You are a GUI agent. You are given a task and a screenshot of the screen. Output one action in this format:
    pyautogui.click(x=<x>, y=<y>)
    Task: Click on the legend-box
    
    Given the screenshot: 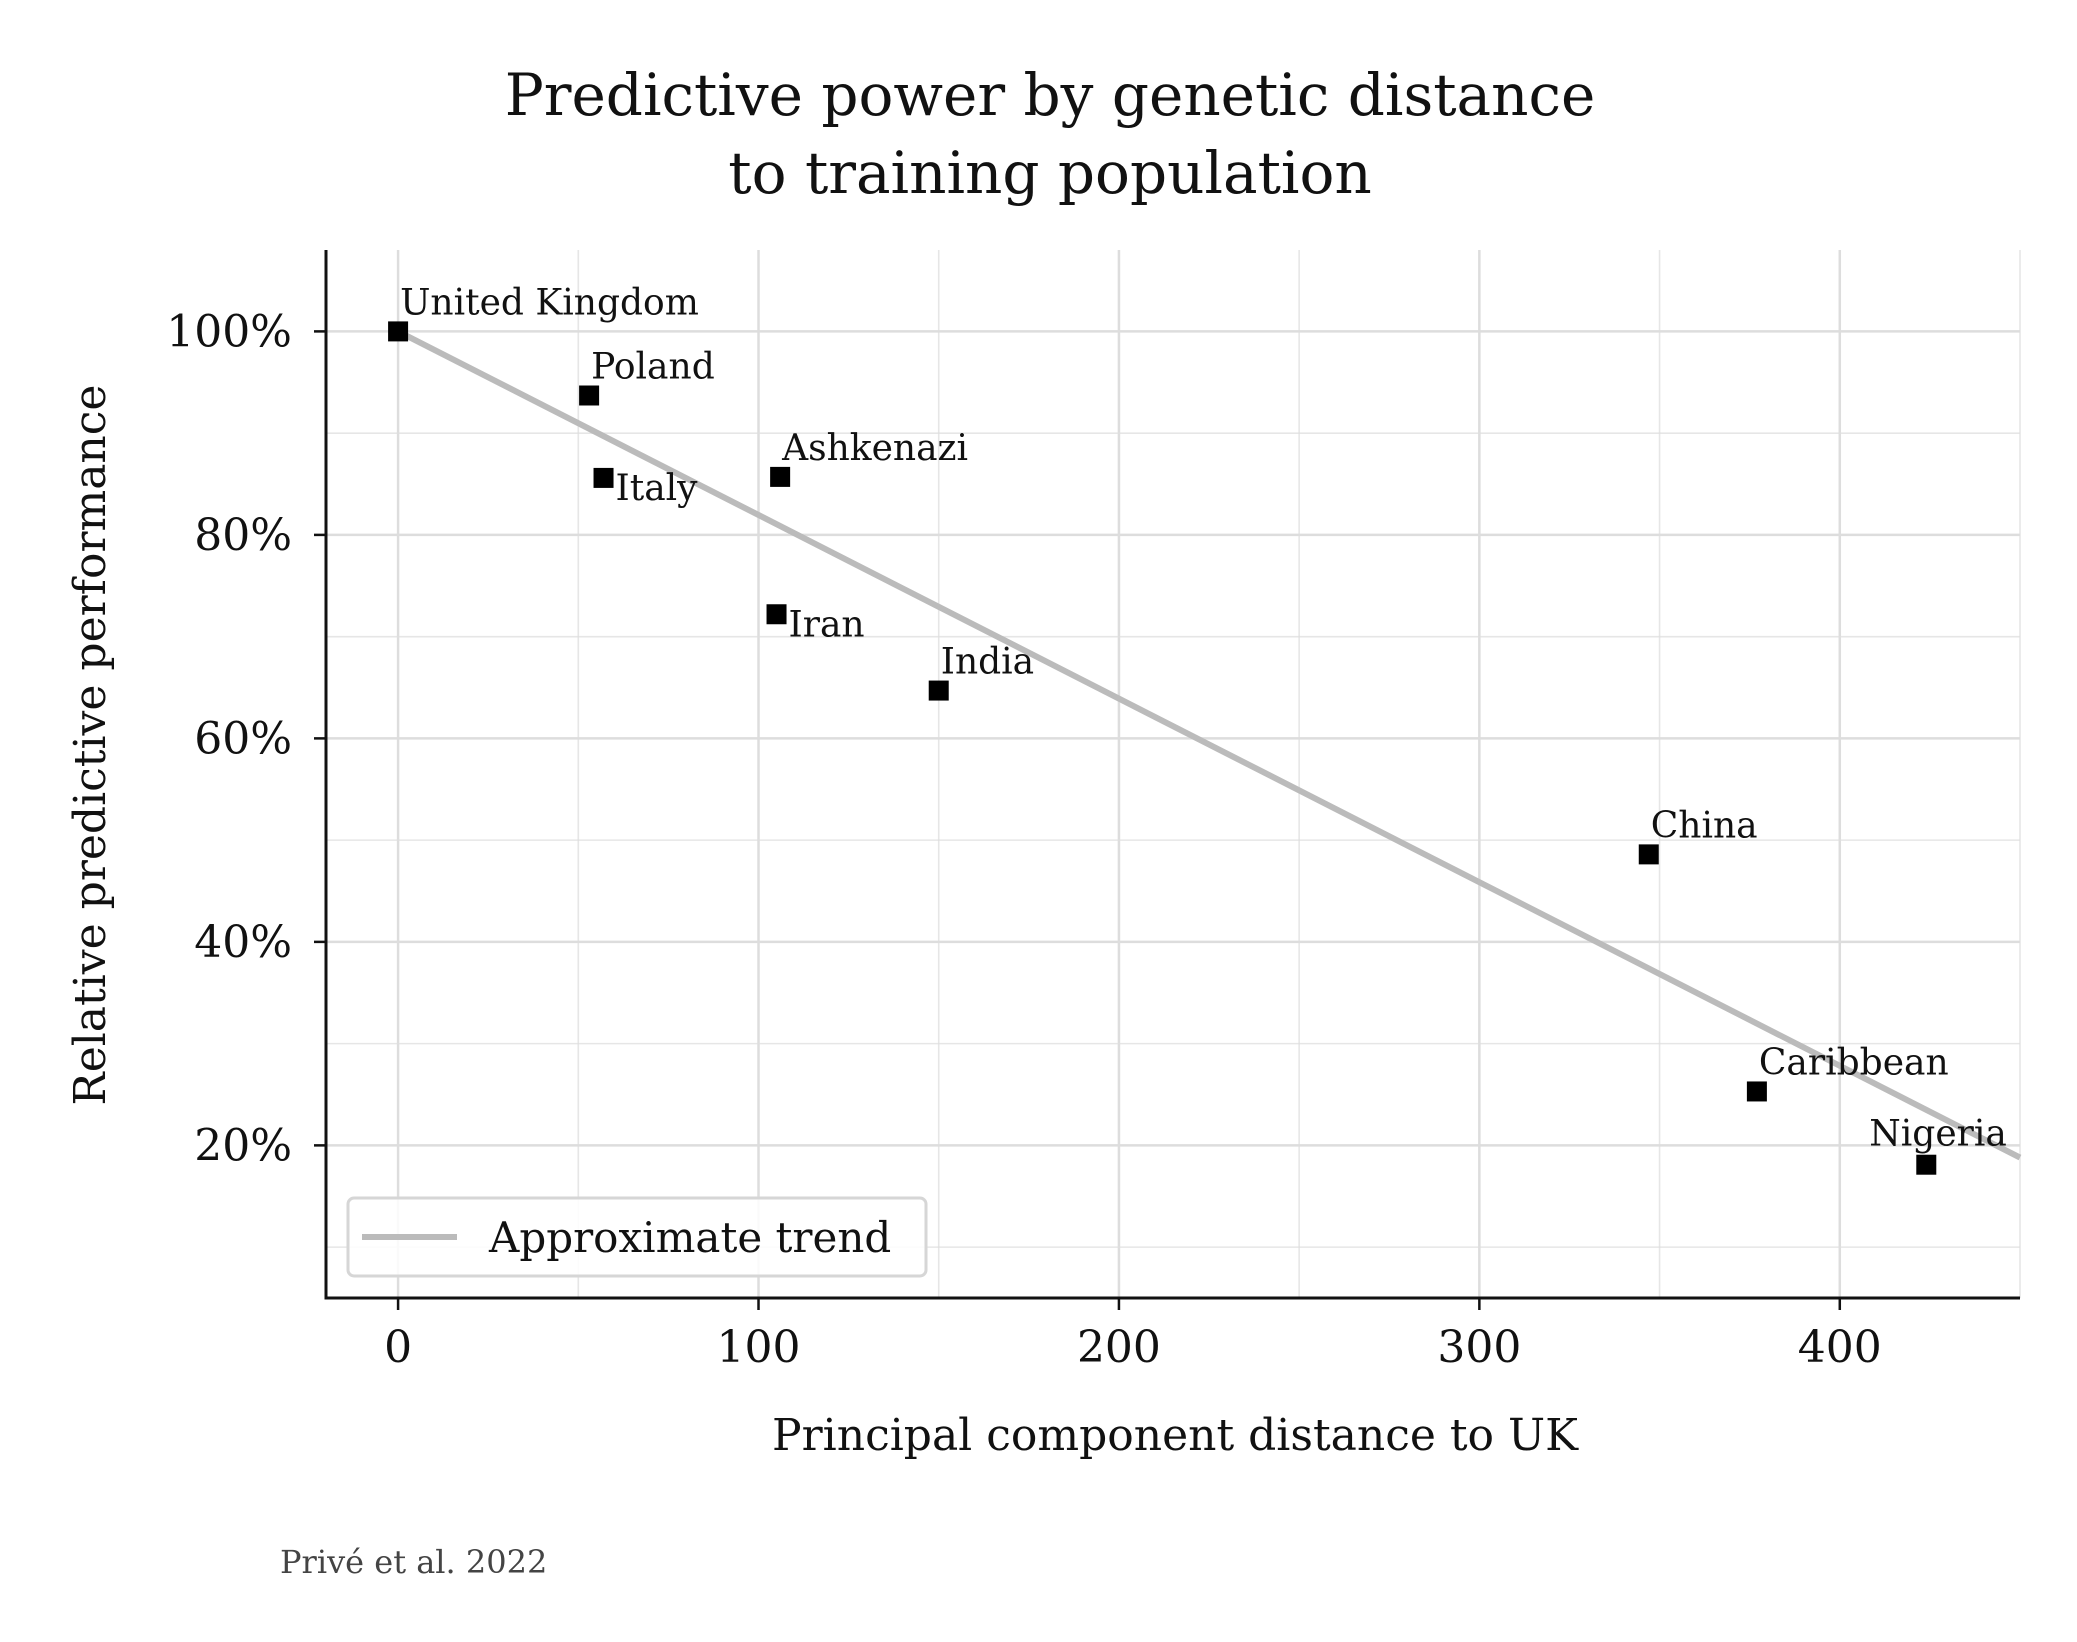 What is the action you would take?
    pyautogui.click(x=637, y=1237)
    